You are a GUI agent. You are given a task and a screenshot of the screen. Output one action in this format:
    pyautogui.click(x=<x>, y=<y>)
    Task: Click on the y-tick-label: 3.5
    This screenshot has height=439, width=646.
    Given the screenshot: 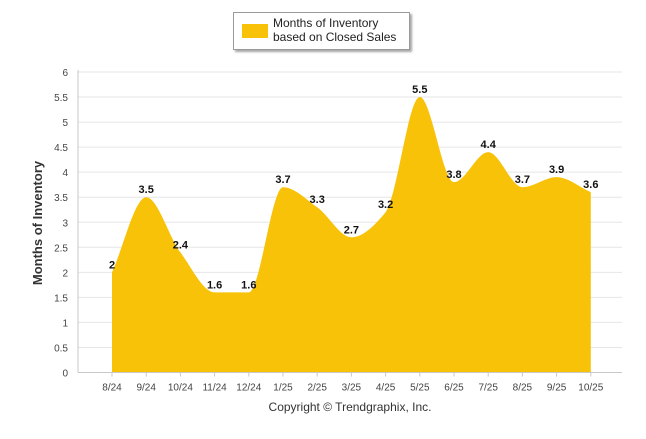 What is the action you would take?
    pyautogui.click(x=61, y=198)
    